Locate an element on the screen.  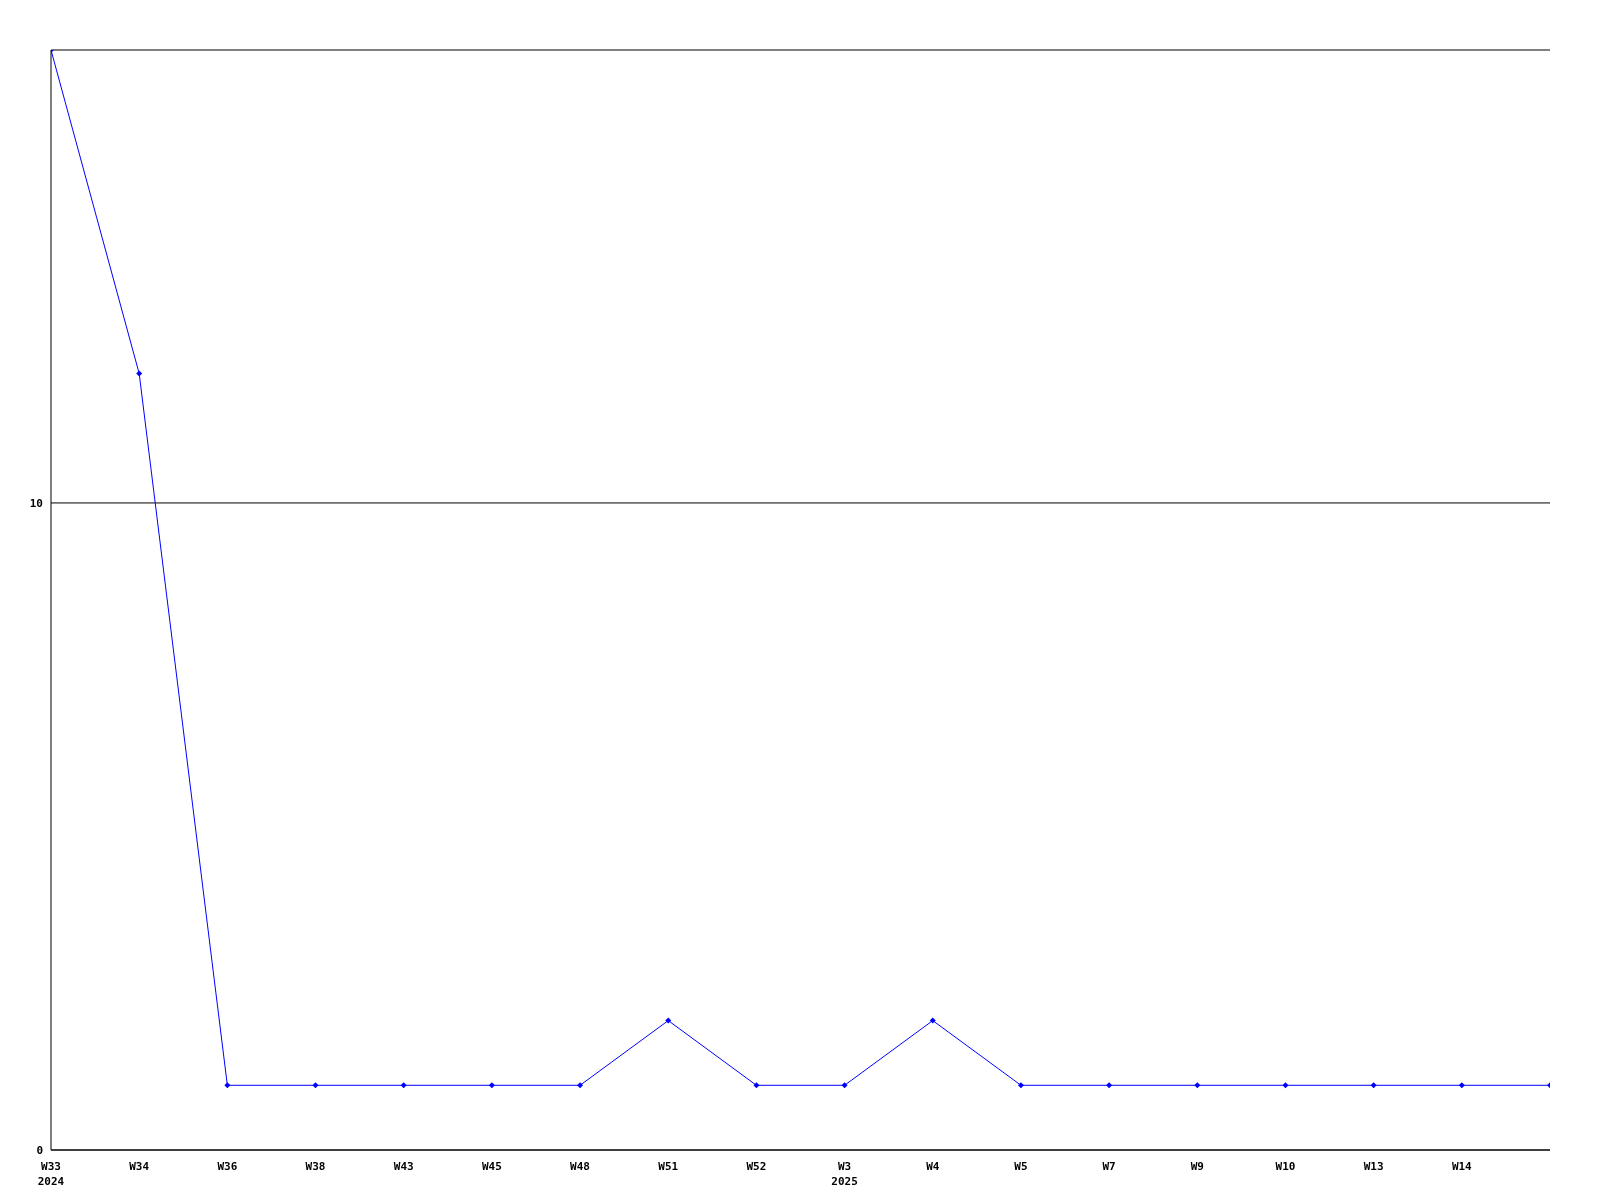
y-tick-label: 0 is located at coordinates (39, 1150).